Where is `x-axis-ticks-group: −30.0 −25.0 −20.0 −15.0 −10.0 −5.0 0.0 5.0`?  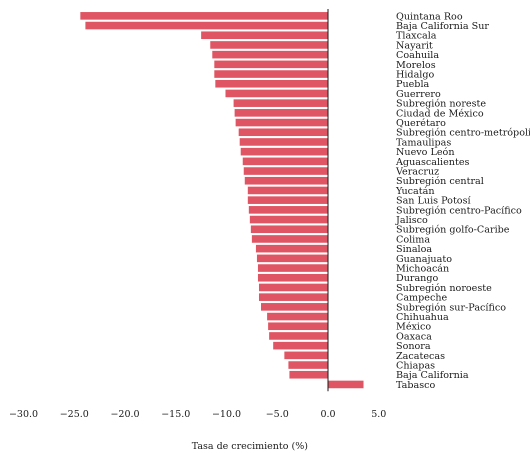
x-axis-ticks-group: −30.0 −25.0 −20.0 −15.0 −10.0 −5.0 0.0 5.0 is located at coordinates (197, 414).